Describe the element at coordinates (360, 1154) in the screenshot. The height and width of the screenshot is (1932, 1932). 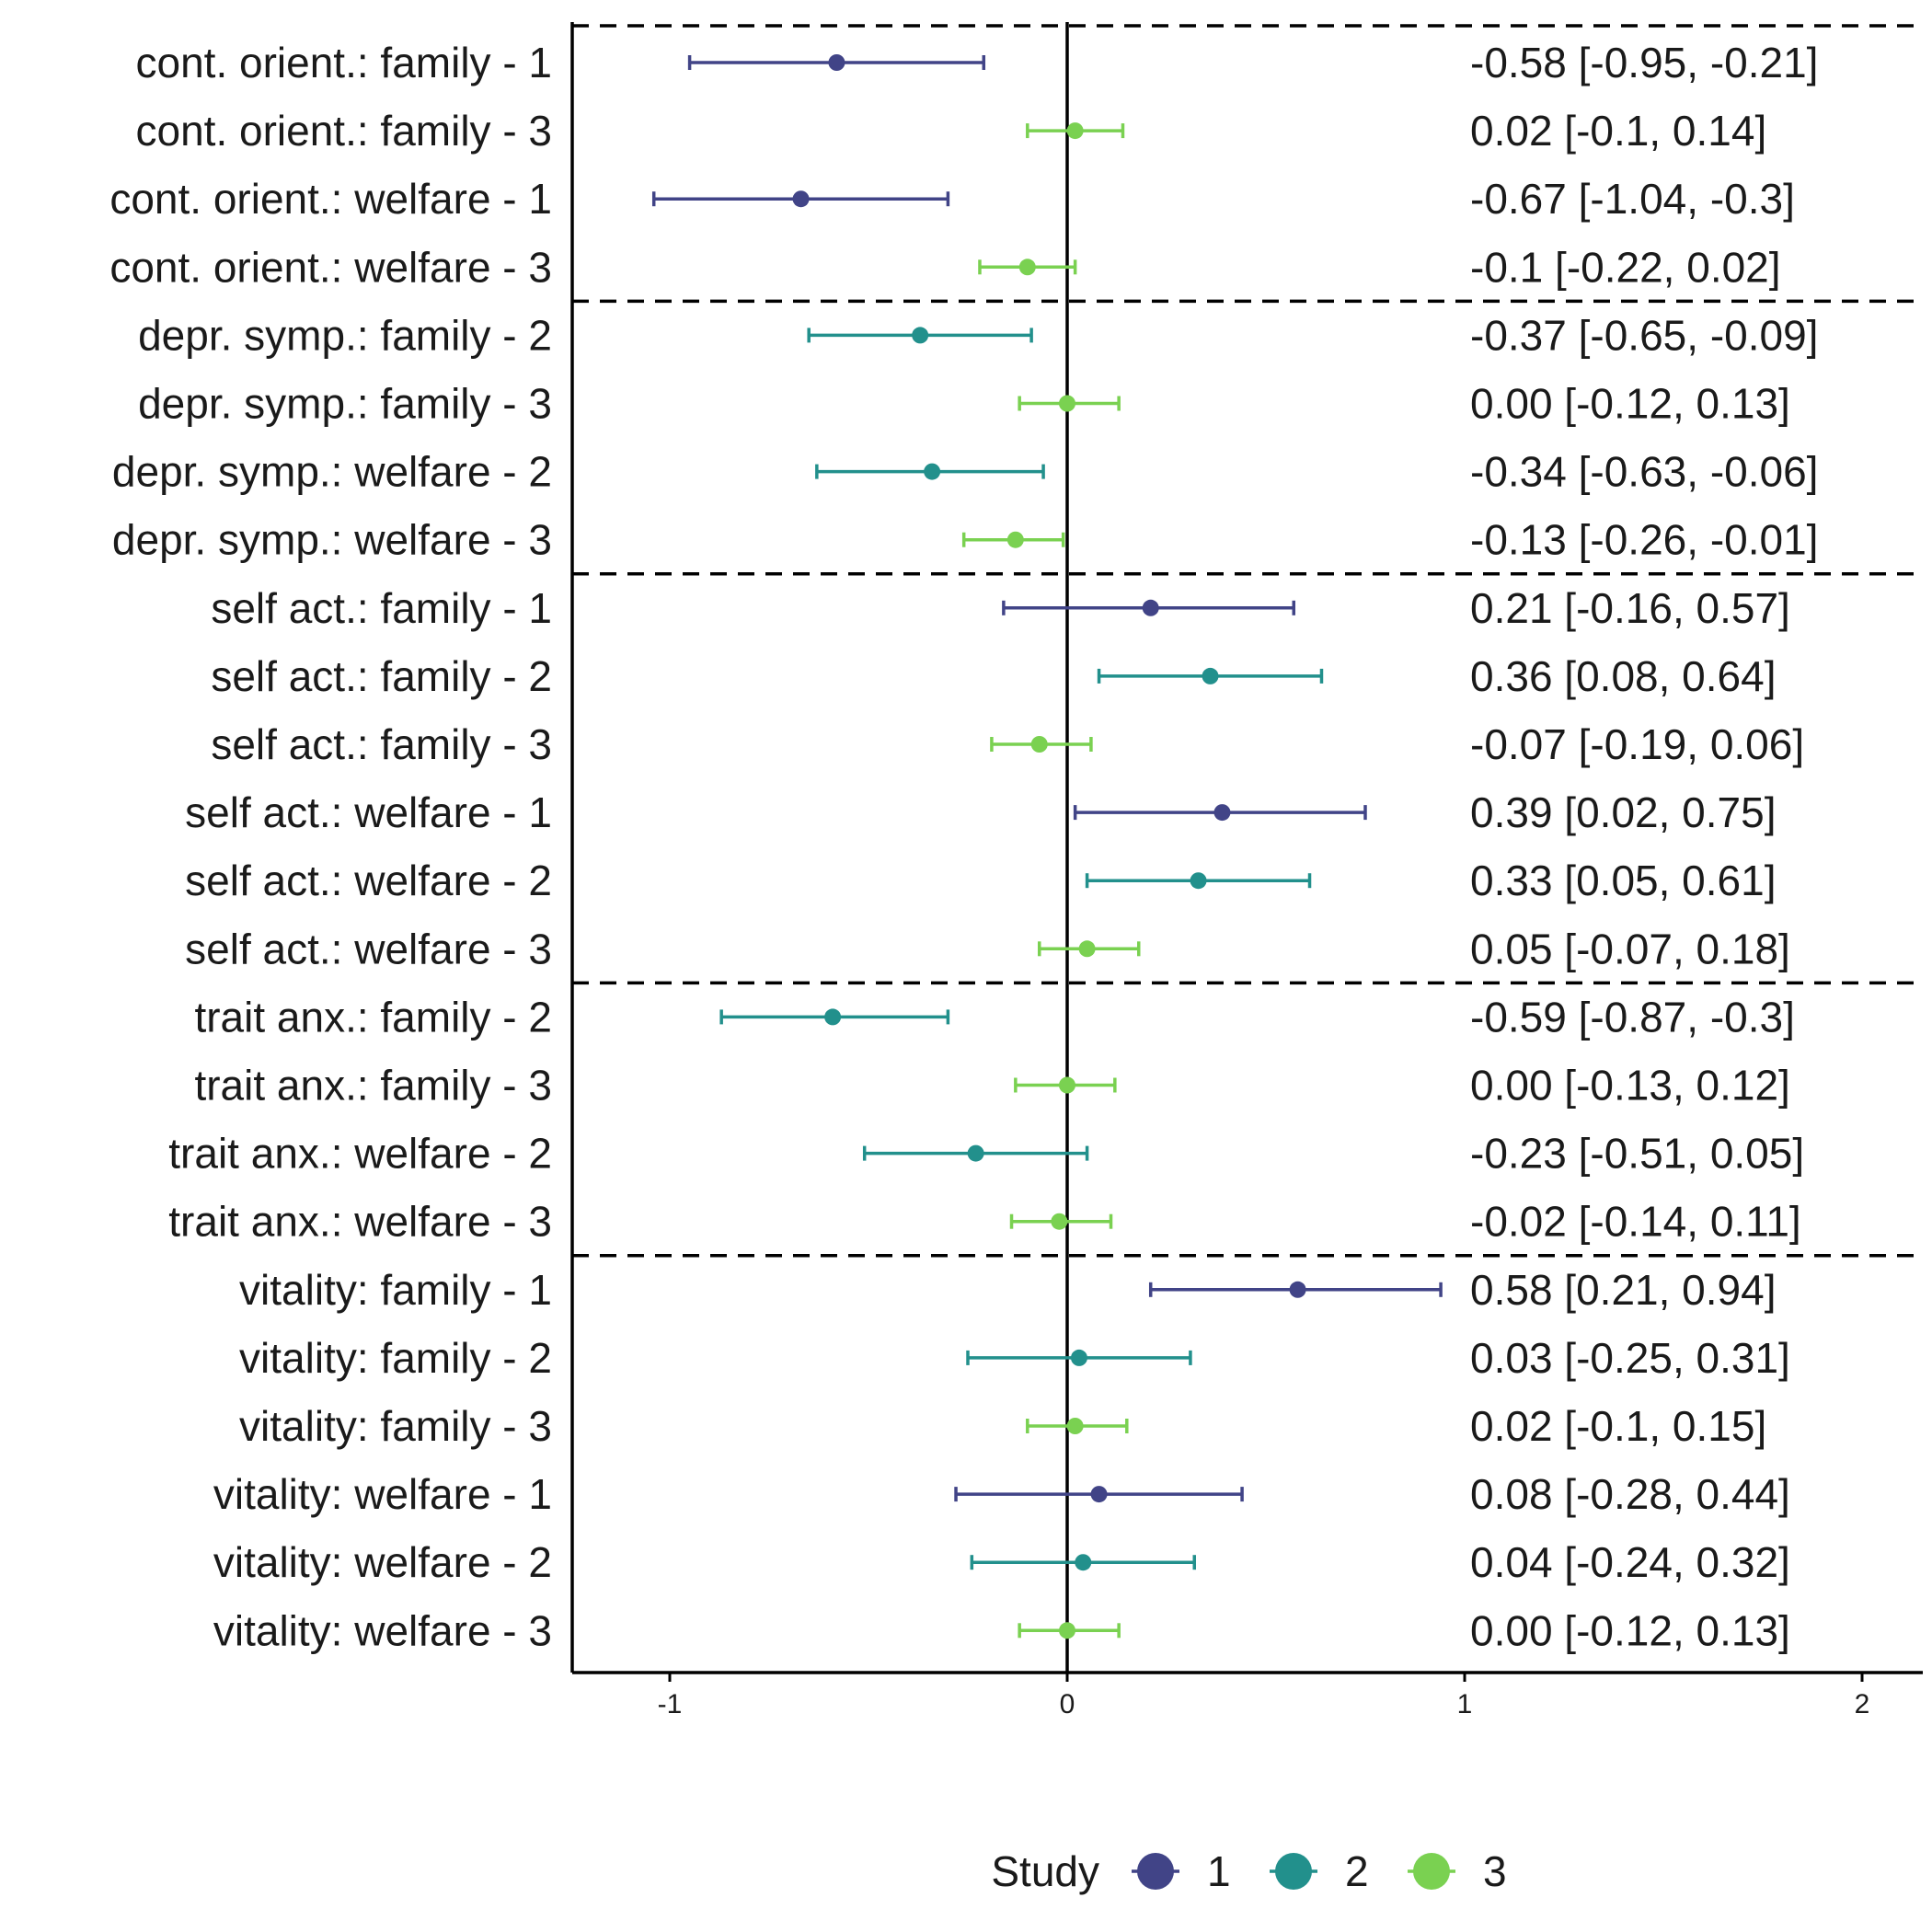
I see `row-label: trait anx.: welfare - 2` at that location.